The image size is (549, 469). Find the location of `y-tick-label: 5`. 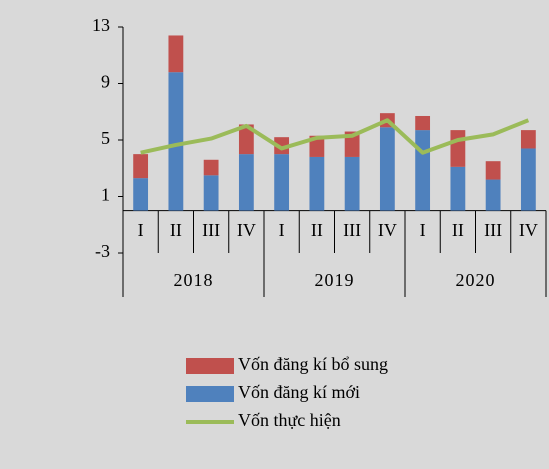

y-tick-label: 5 is located at coordinates (105, 138).